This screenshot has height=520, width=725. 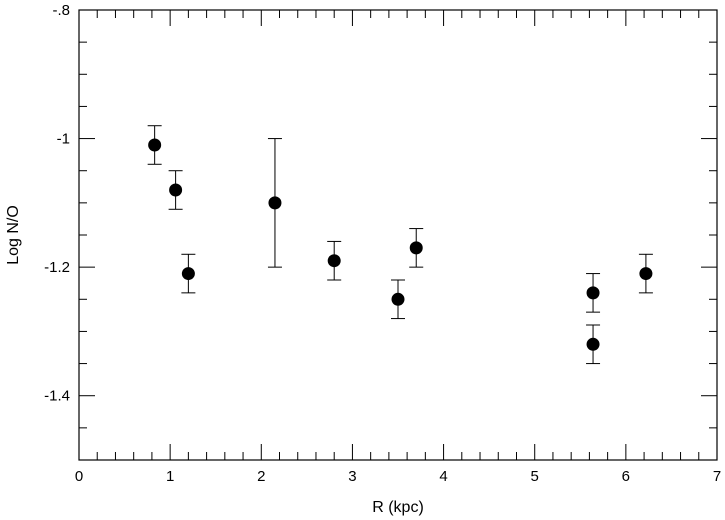 I want to click on x-tick-label: 6, so click(x=626, y=476).